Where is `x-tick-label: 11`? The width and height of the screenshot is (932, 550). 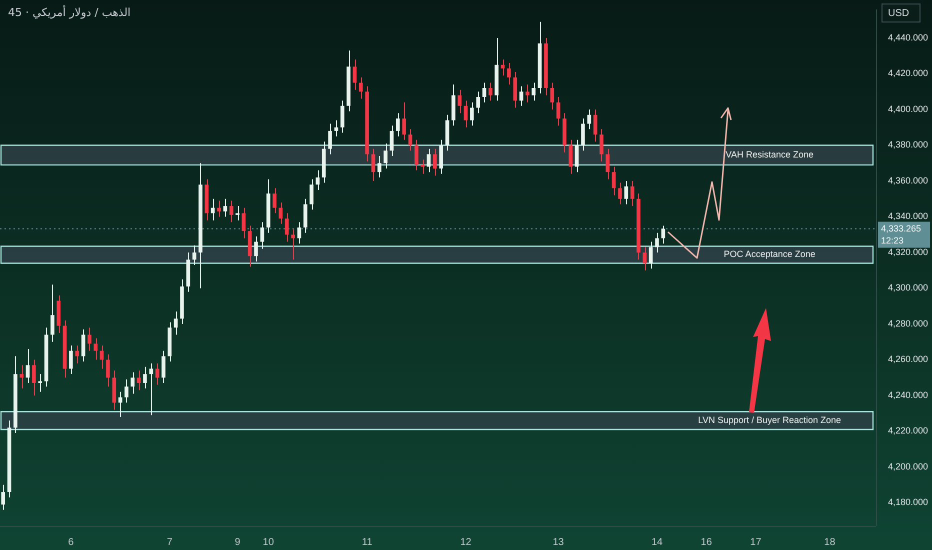 x-tick-label: 11 is located at coordinates (367, 542).